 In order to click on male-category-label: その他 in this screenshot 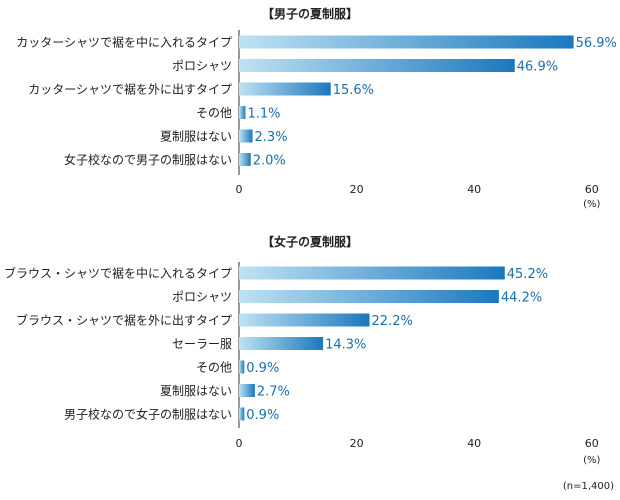, I will do `click(214, 113)`.